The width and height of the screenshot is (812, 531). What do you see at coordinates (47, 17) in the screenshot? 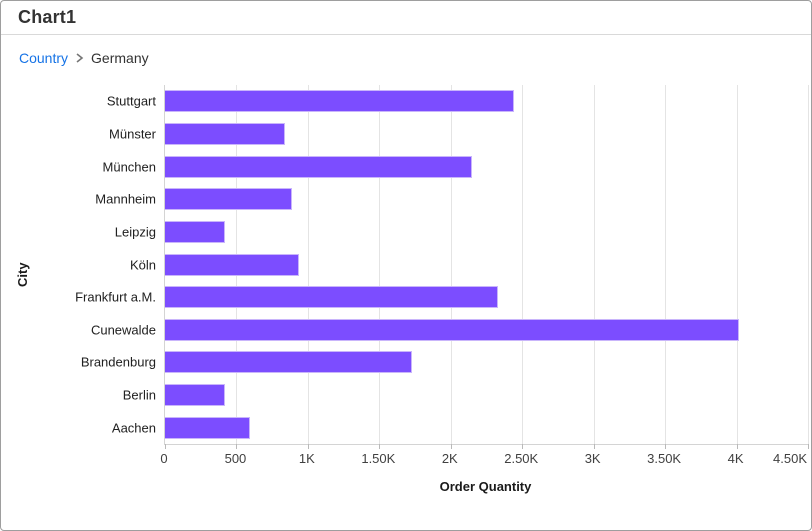
I see `chart-title: Chart1` at bounding box center [47, 17].